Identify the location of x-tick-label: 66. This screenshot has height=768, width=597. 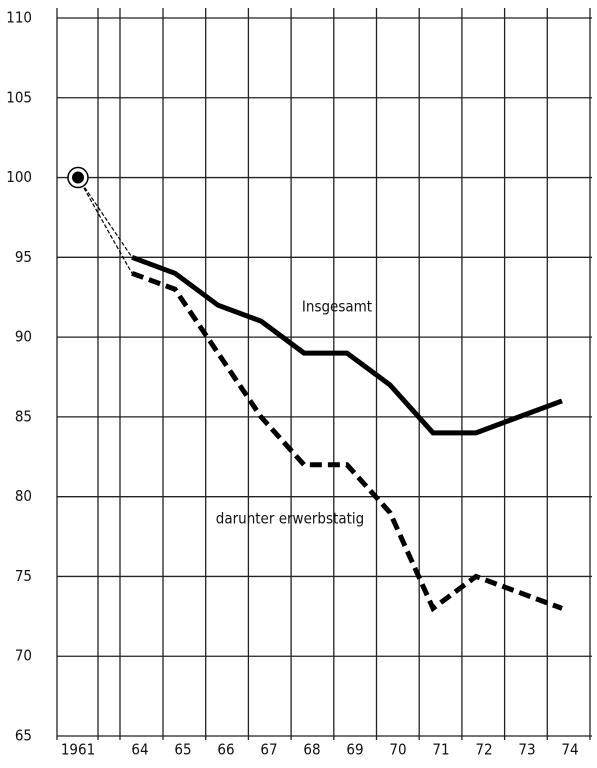
(225, 750).